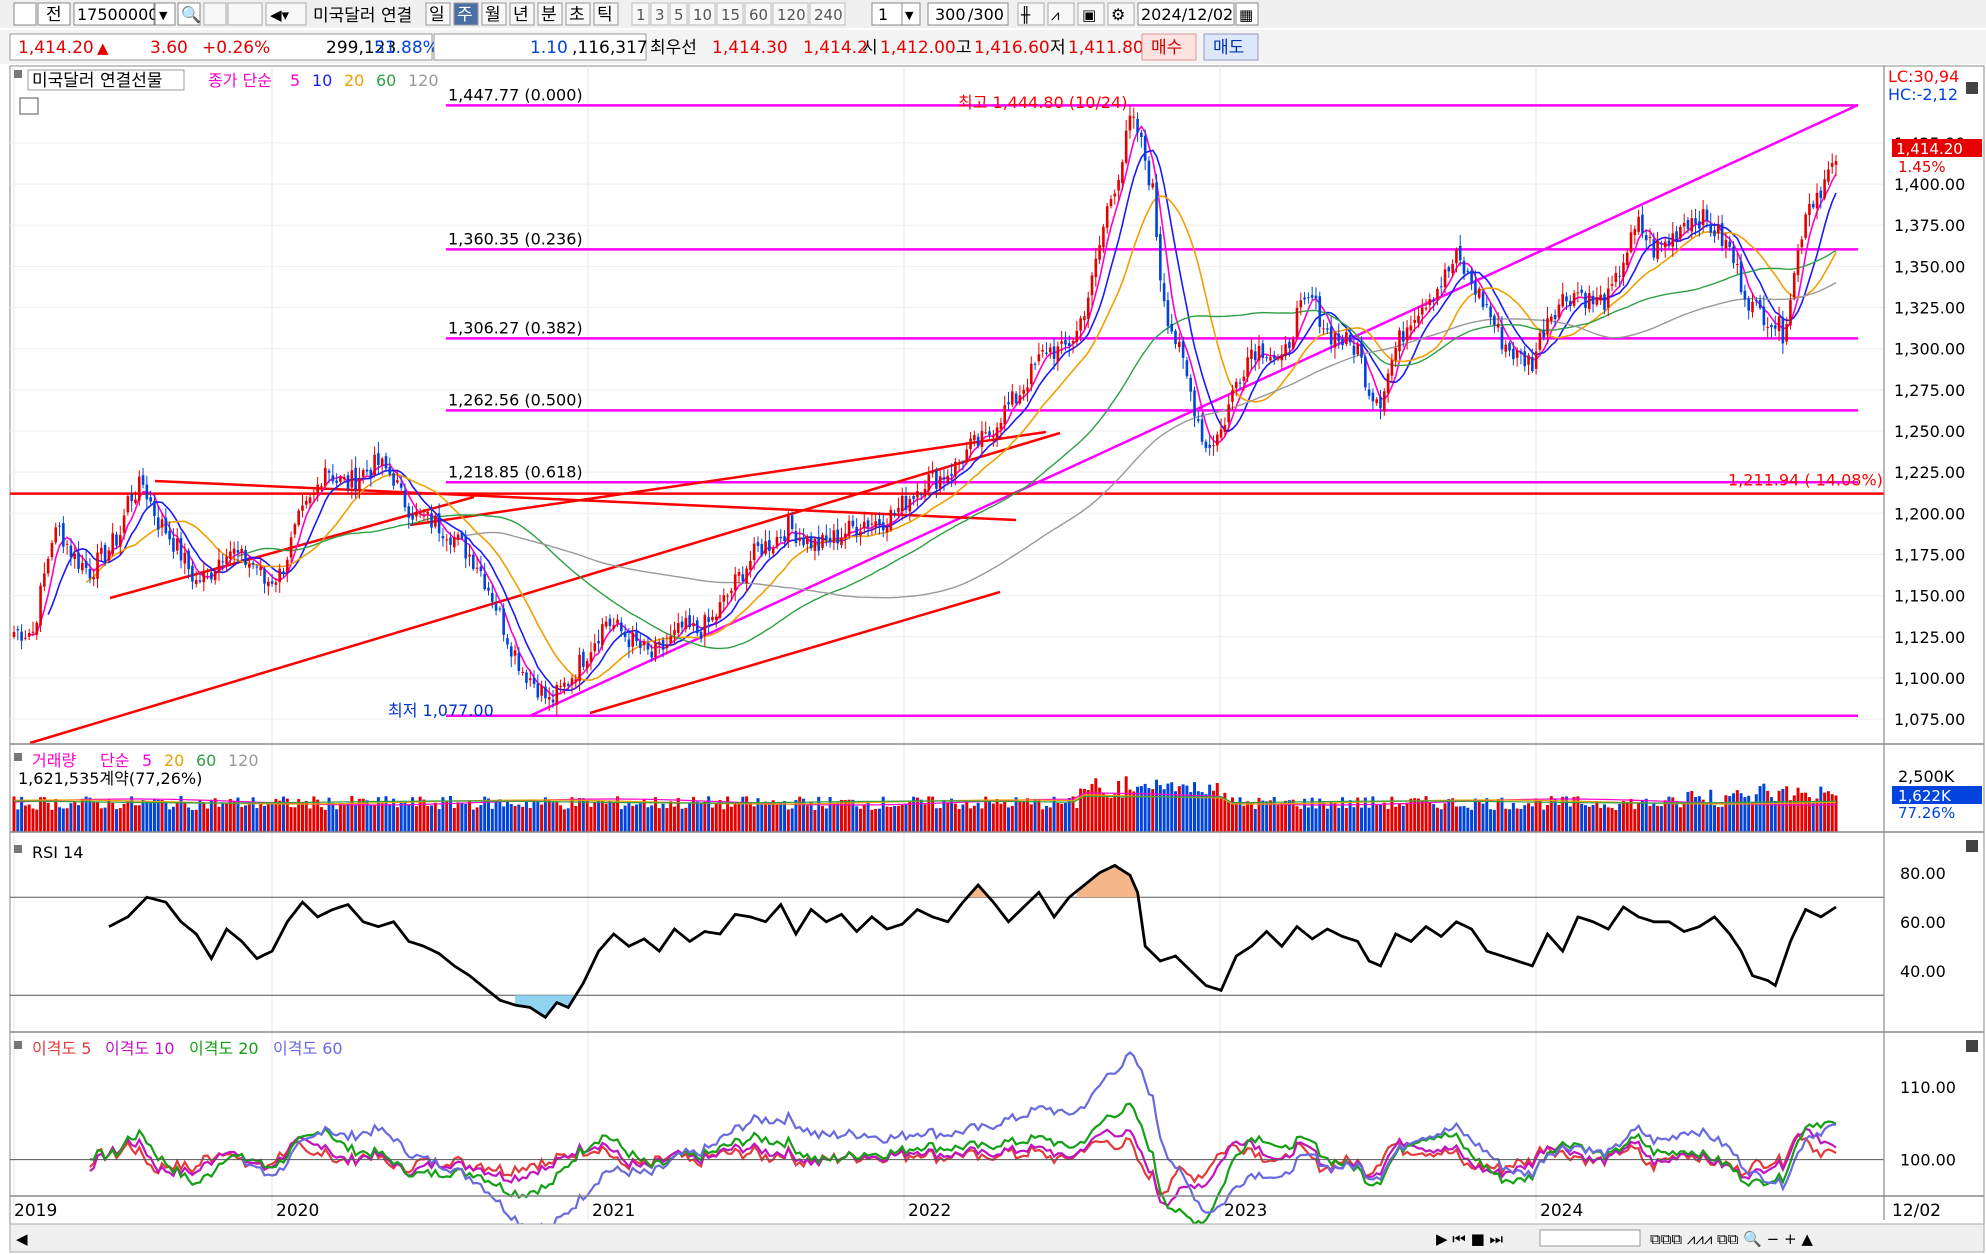 This screenshot has width=1986, height=1254. I want to click on high-value: 1,416.60, so click(1012, 48).